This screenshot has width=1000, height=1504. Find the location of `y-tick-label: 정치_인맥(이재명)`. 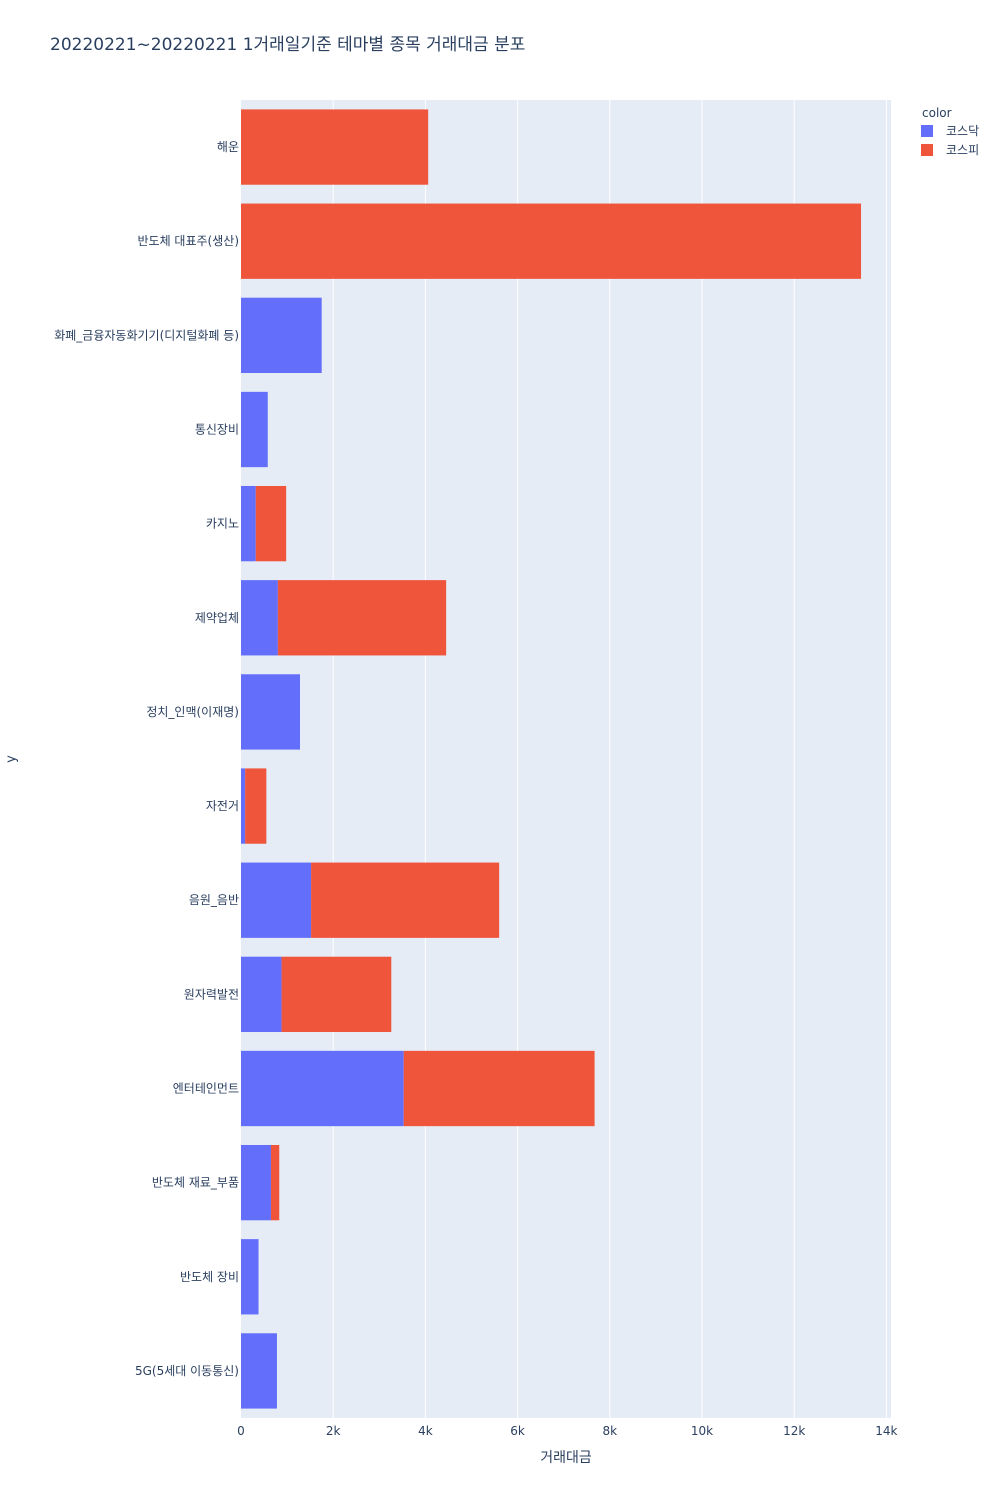

y-tick-label: 정치_인맥(이재명) is located at coordinates (192, 712).